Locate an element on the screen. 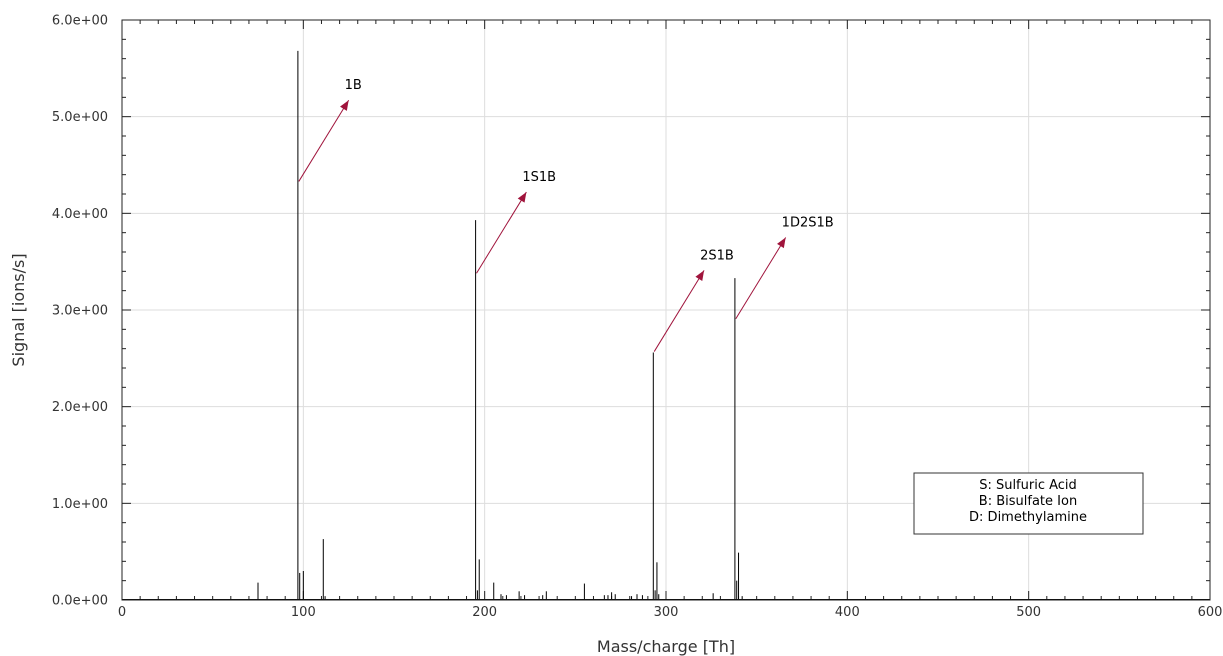  x-tick-label: 200 is located at coordinates (484, 612).